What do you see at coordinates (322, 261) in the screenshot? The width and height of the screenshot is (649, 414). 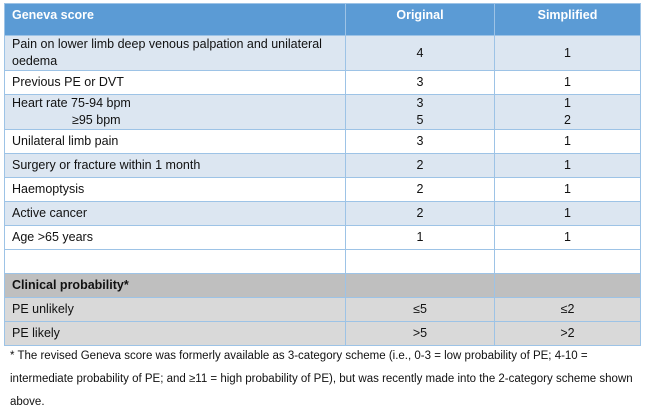 I see `empty-row` at bounding box center [322, 261].